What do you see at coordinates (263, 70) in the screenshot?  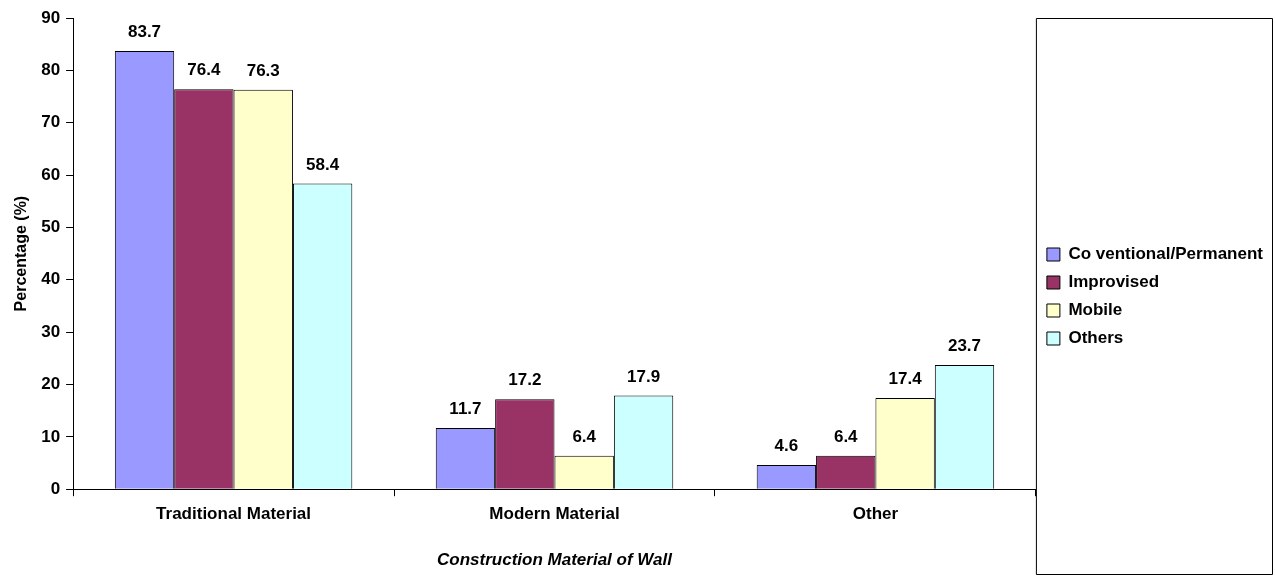 I see `data-label: 76.3` at bounding box center [263, 70].